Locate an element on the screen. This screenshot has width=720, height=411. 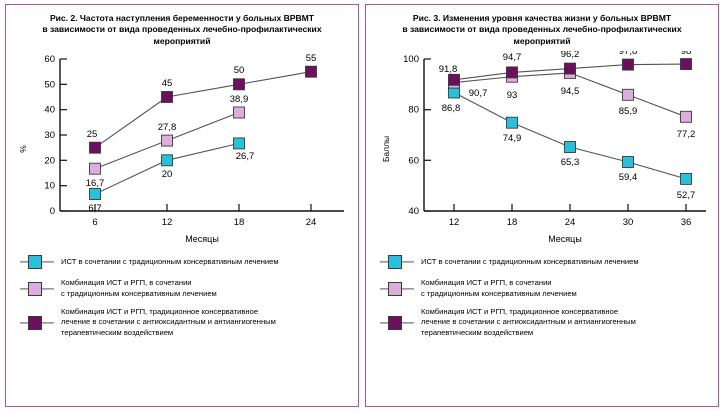
data-label-cyan-0: 6,7 is located at coordinates (94, 208).